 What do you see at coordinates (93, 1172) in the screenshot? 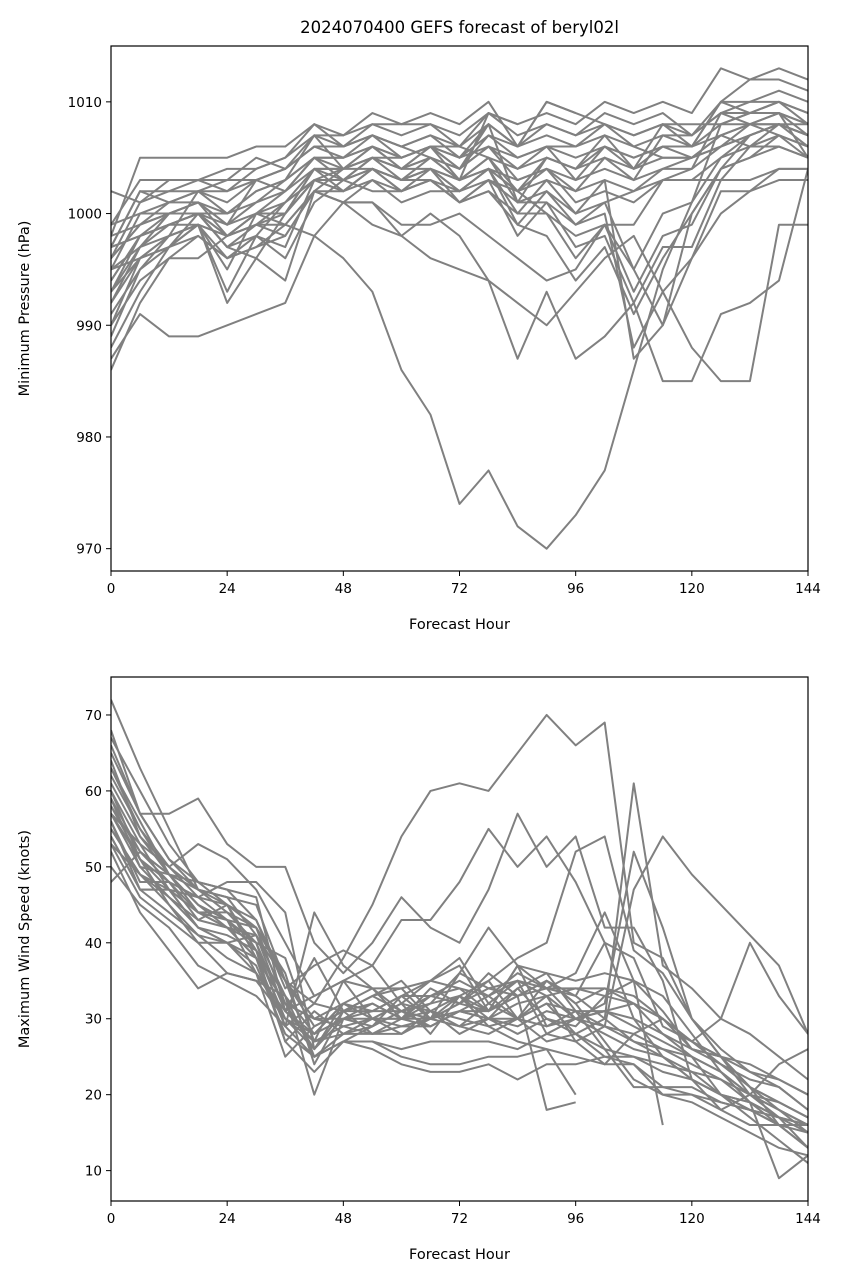
I see `y-tick-label: 10` at bounding box center [93, 1172].